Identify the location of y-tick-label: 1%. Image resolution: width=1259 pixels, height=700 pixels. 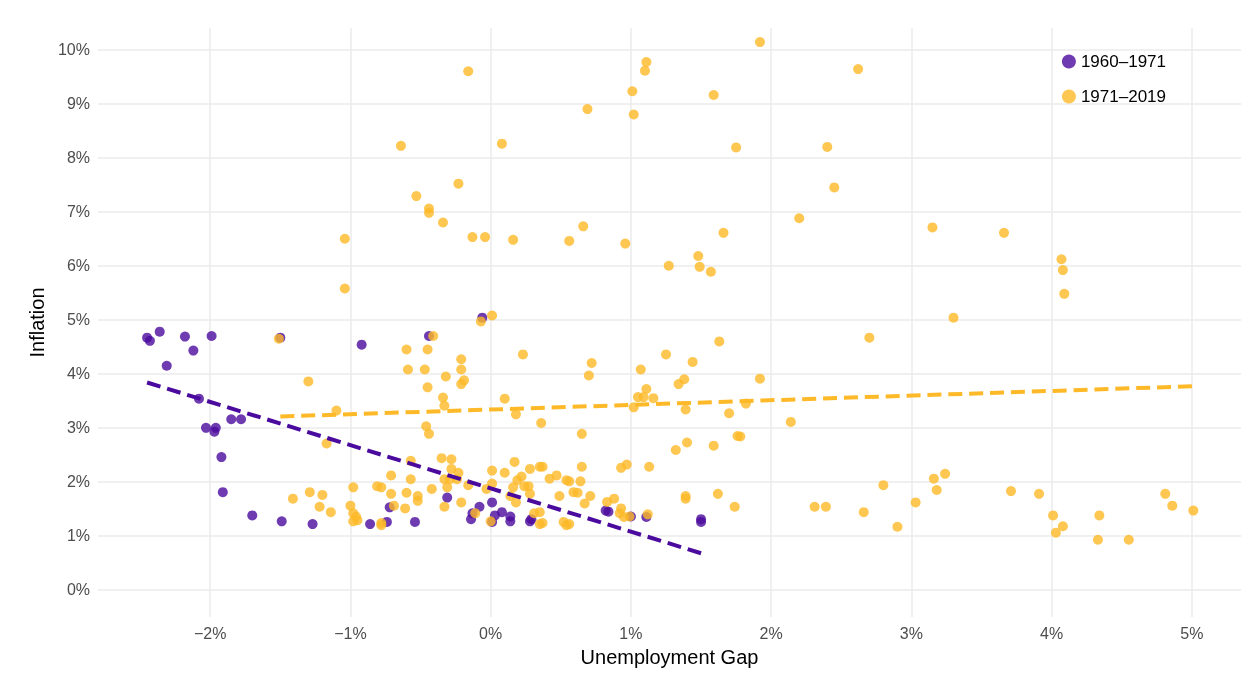
(78, 536).